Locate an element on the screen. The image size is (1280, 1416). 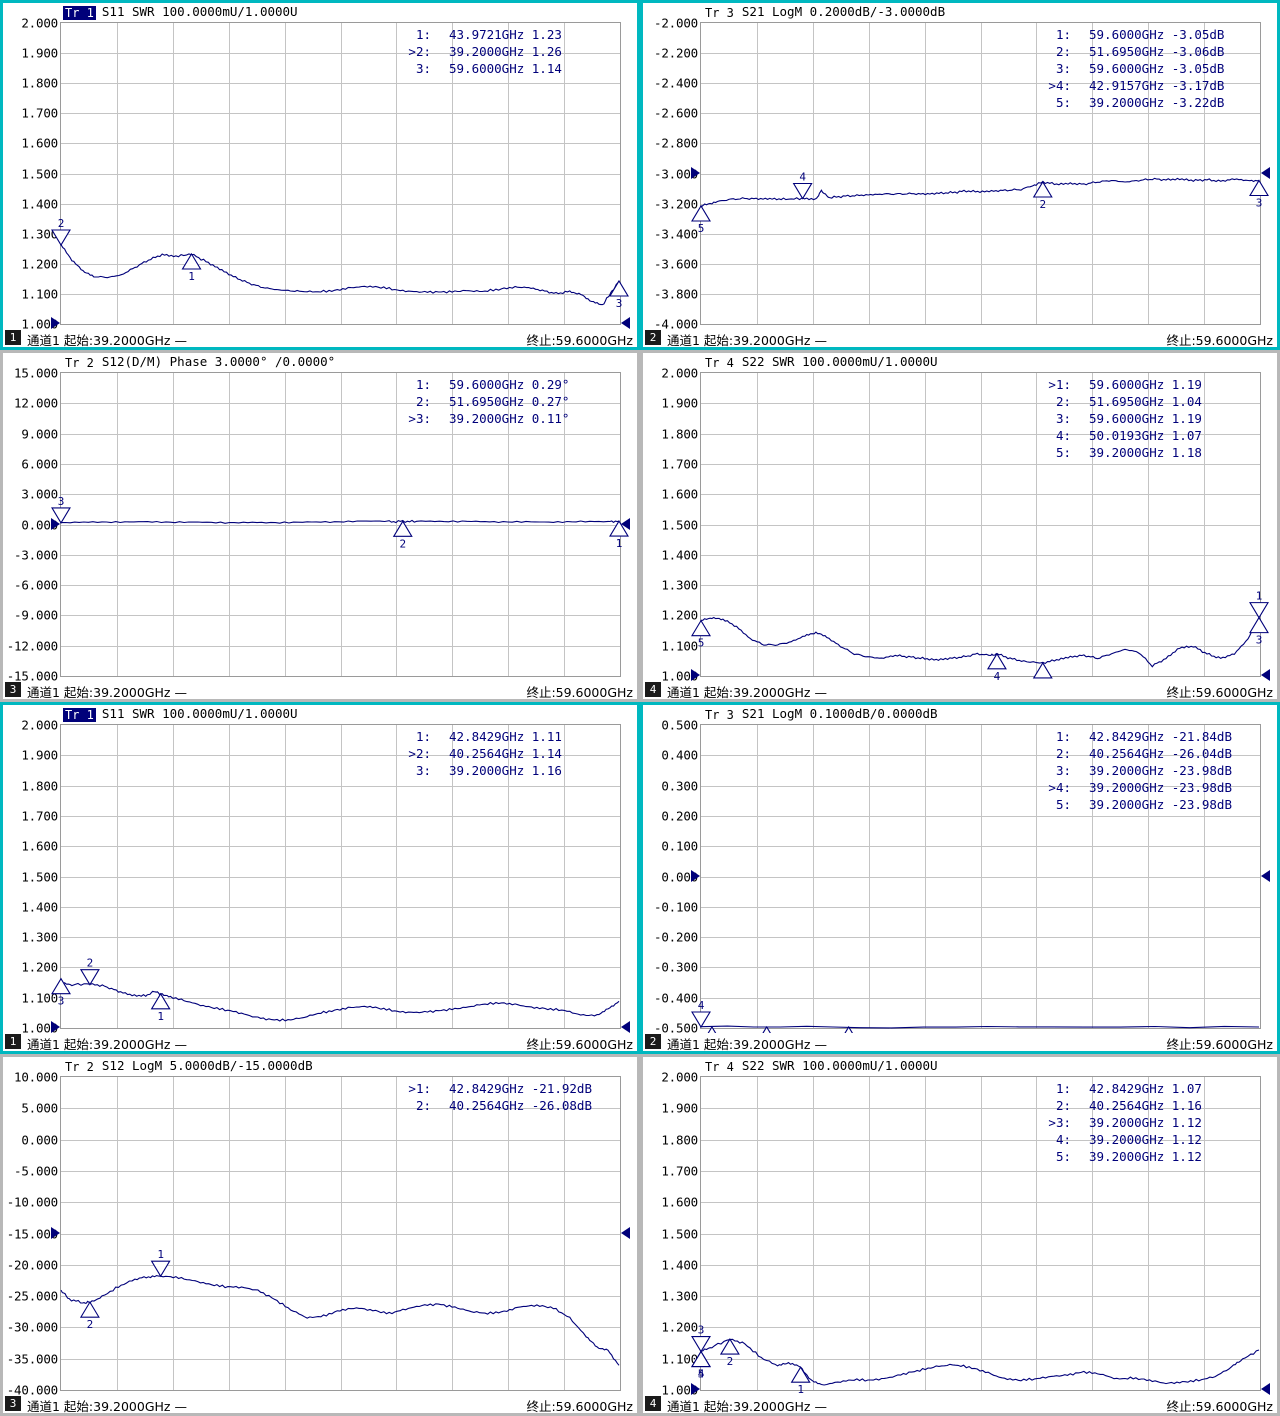
marker-readout-row: >1: 42.8429GHz -21.92dB is located at coordinates (494, 1088).